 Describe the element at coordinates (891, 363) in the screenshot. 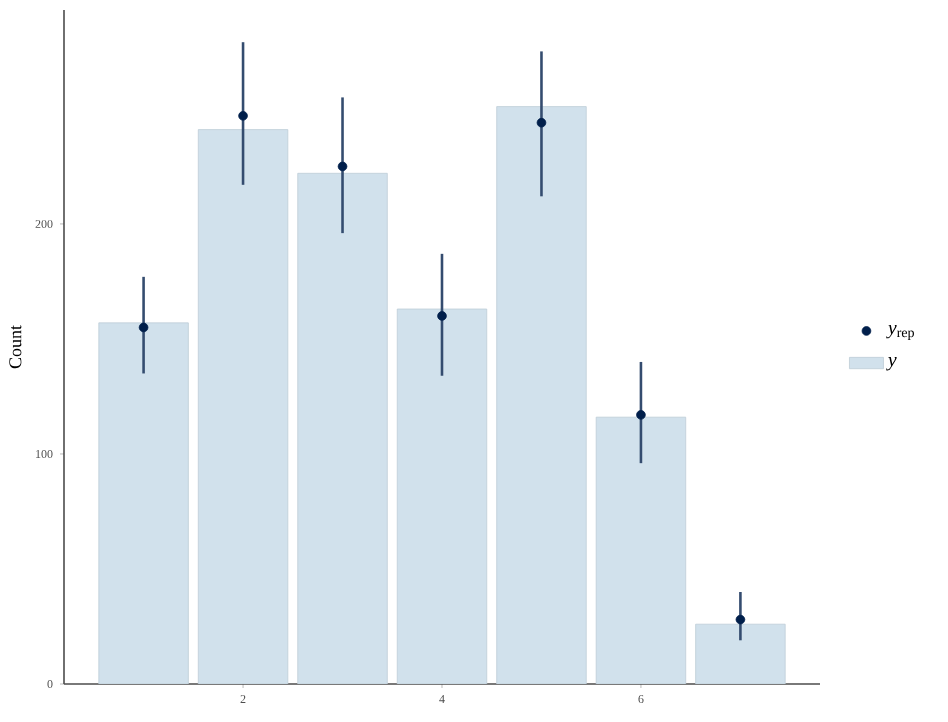

I see `legend-label: y` at that location.